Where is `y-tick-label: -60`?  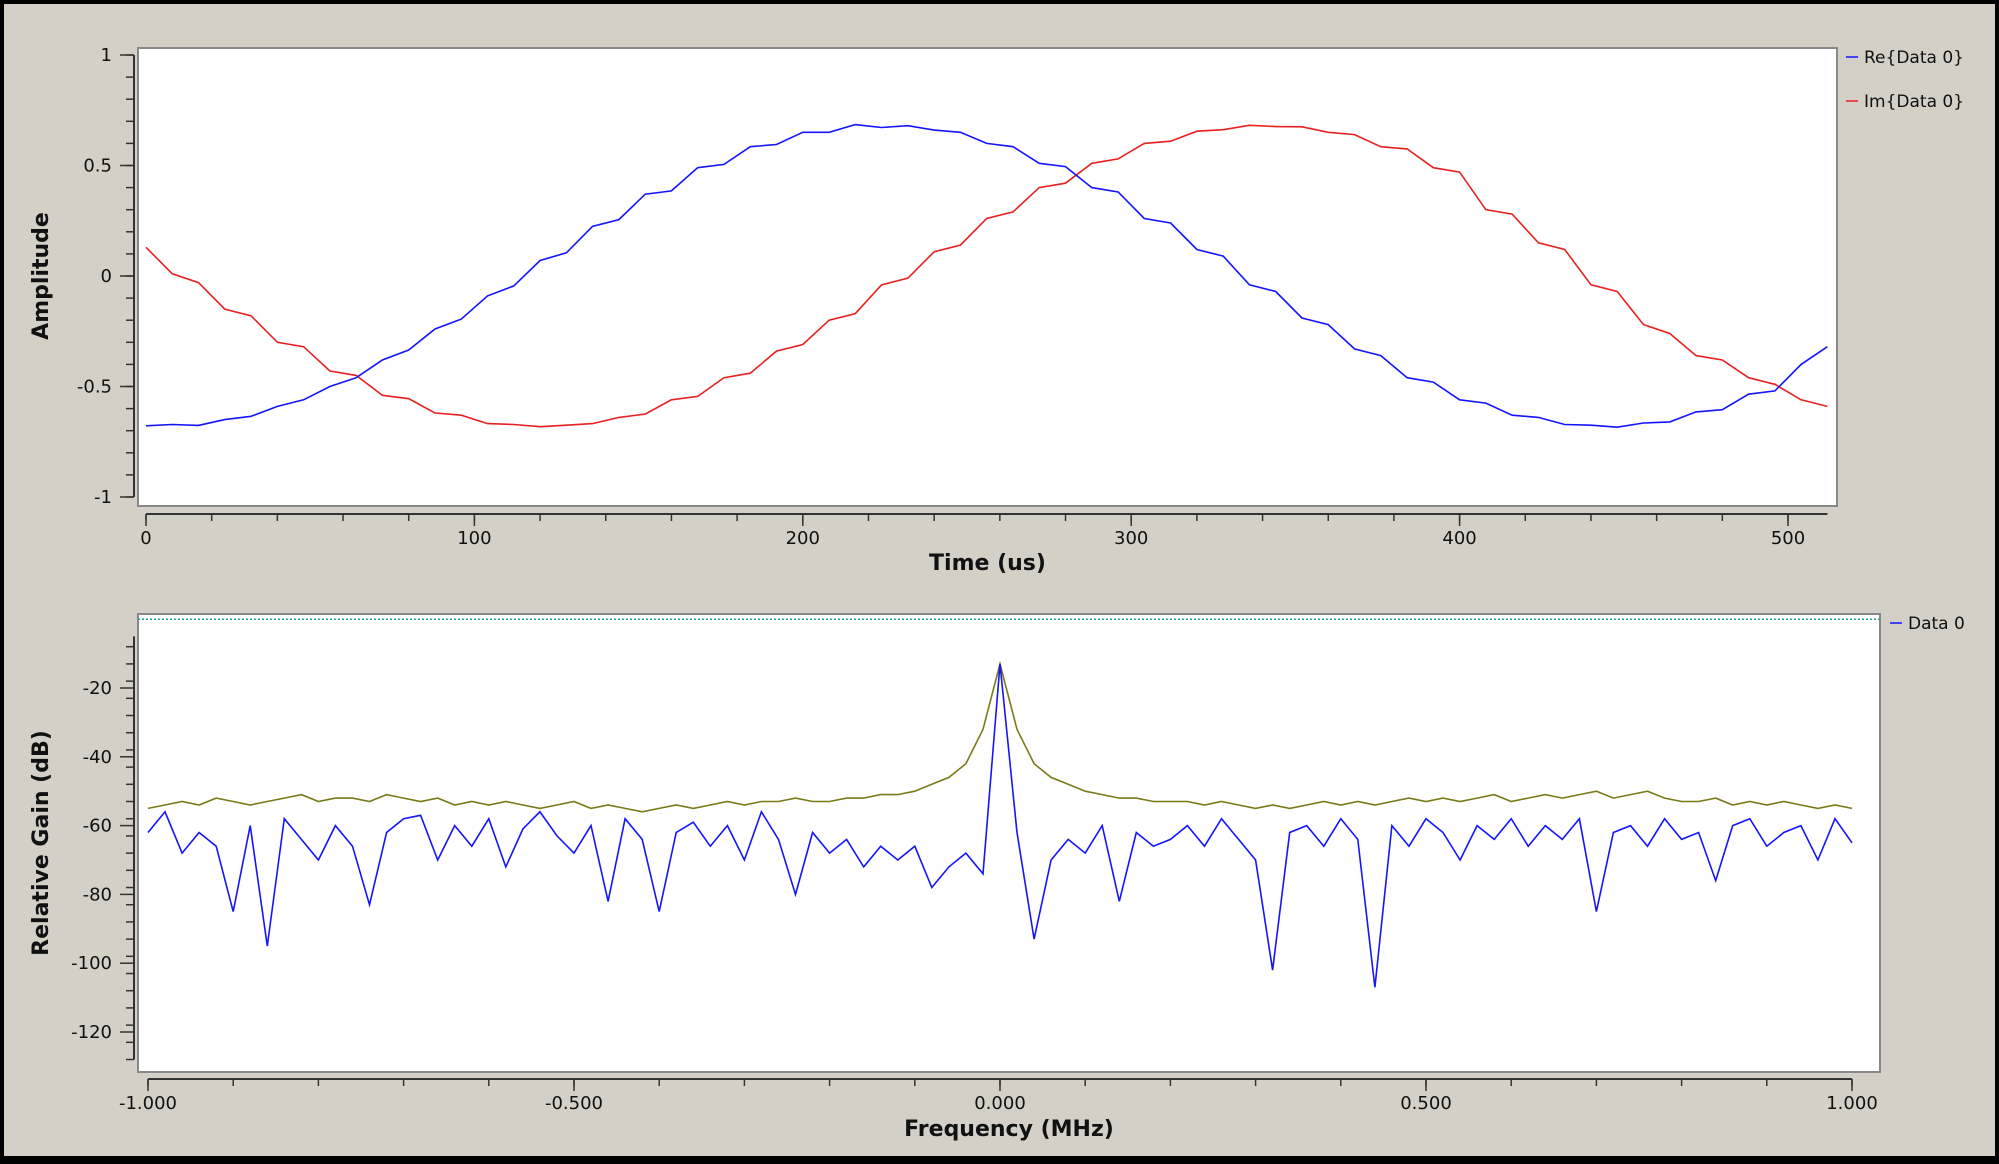 y-tick-label: -60 is located at coordinates (97, 826).